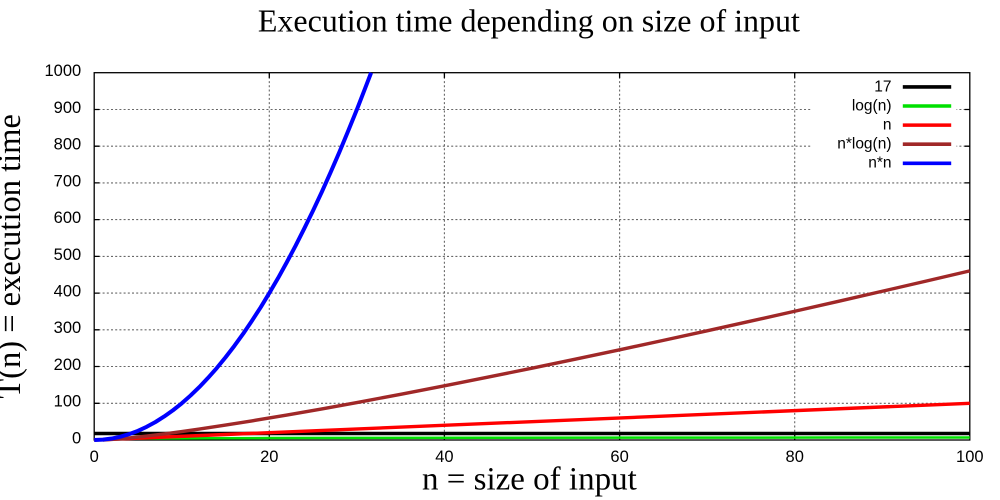 This screenshot has width=1000, height=500. What do you see at coordinates (864, 144) in the screenshot?
I see `svg-text: n*log(n)` at bounding box center [864, 144].